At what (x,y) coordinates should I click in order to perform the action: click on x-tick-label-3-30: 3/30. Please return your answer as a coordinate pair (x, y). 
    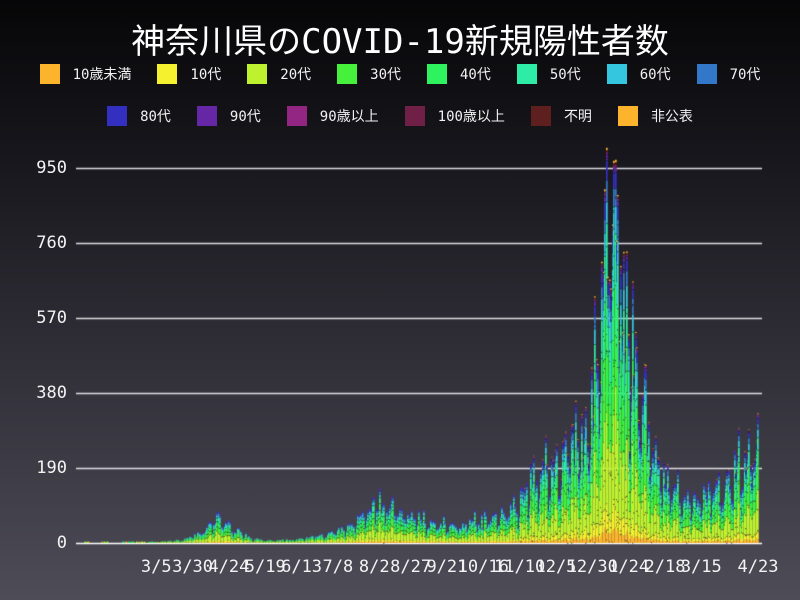
    Looking at the image, I should click on (193, 567).